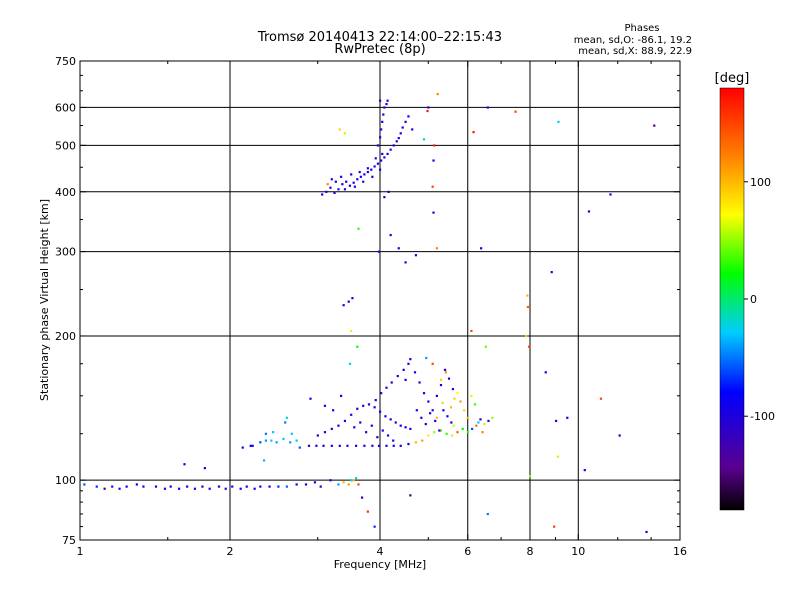 The height and width of the screenshot is (600, 800). What do you see at coordinates (745, 291) in the screenshot?
I see `colorbar: [deg] 100 0 -100` at bounding box center [745, 291].